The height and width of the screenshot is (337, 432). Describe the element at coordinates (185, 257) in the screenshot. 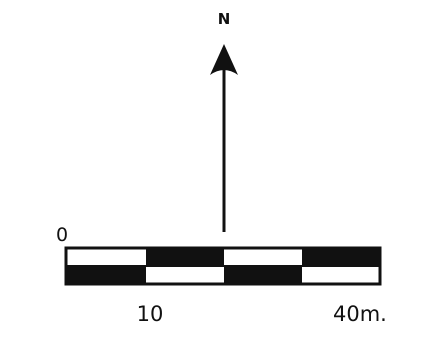

I see `scale-segment-2-top` at that location.